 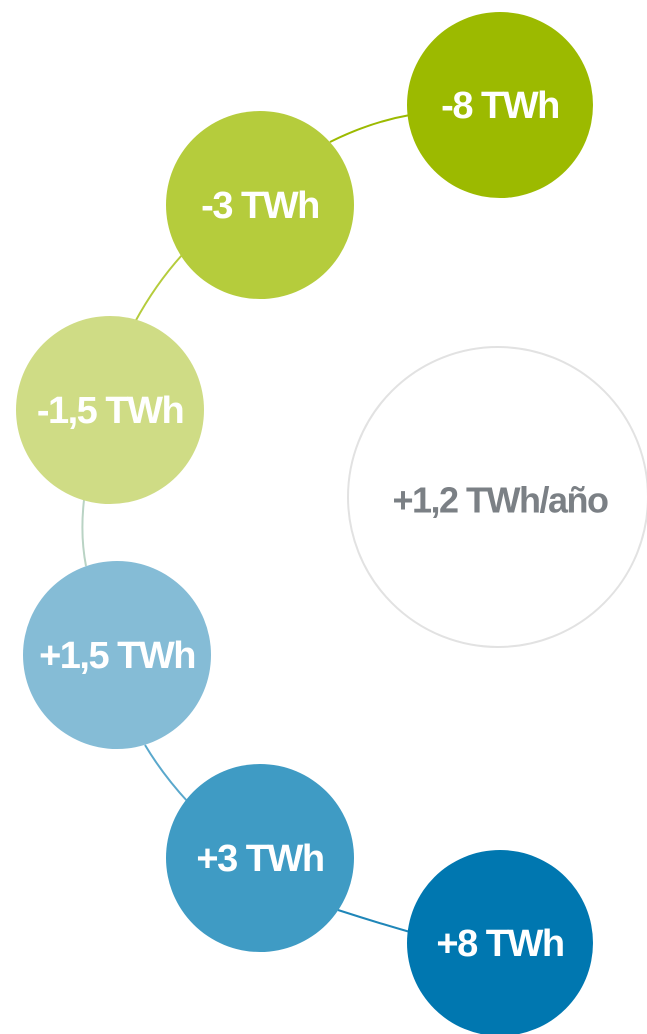 I want to click on node-label: +3 TWh, so click(x=259, y=859).